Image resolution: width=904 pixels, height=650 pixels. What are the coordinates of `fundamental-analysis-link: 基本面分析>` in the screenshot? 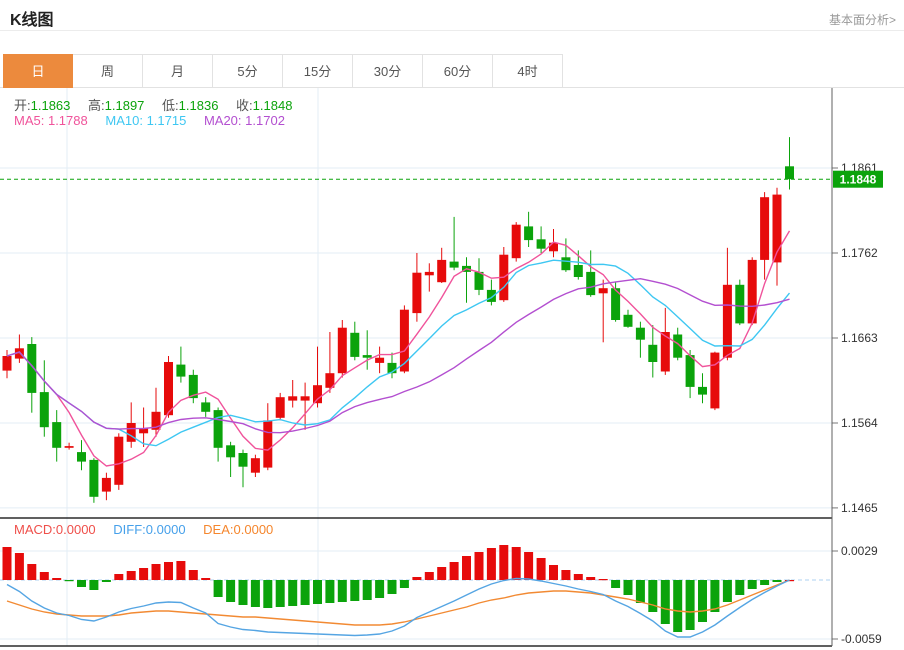 It's located at (862, 20).